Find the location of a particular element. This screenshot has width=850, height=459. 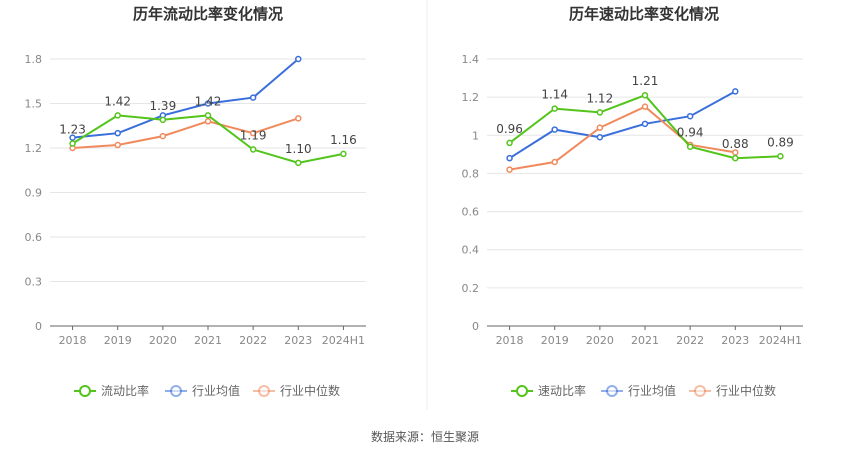

legend-label: 流动比率 is located at coordinates (125, 390).